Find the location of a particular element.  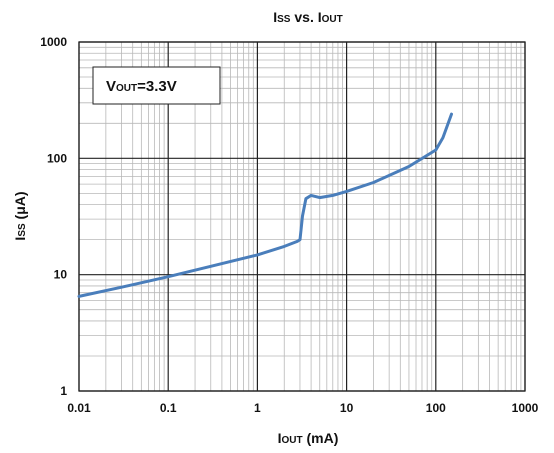

x-tick-labels: 0.01 0.1 1 10 100 1000 is located at coordinates (302, 408).